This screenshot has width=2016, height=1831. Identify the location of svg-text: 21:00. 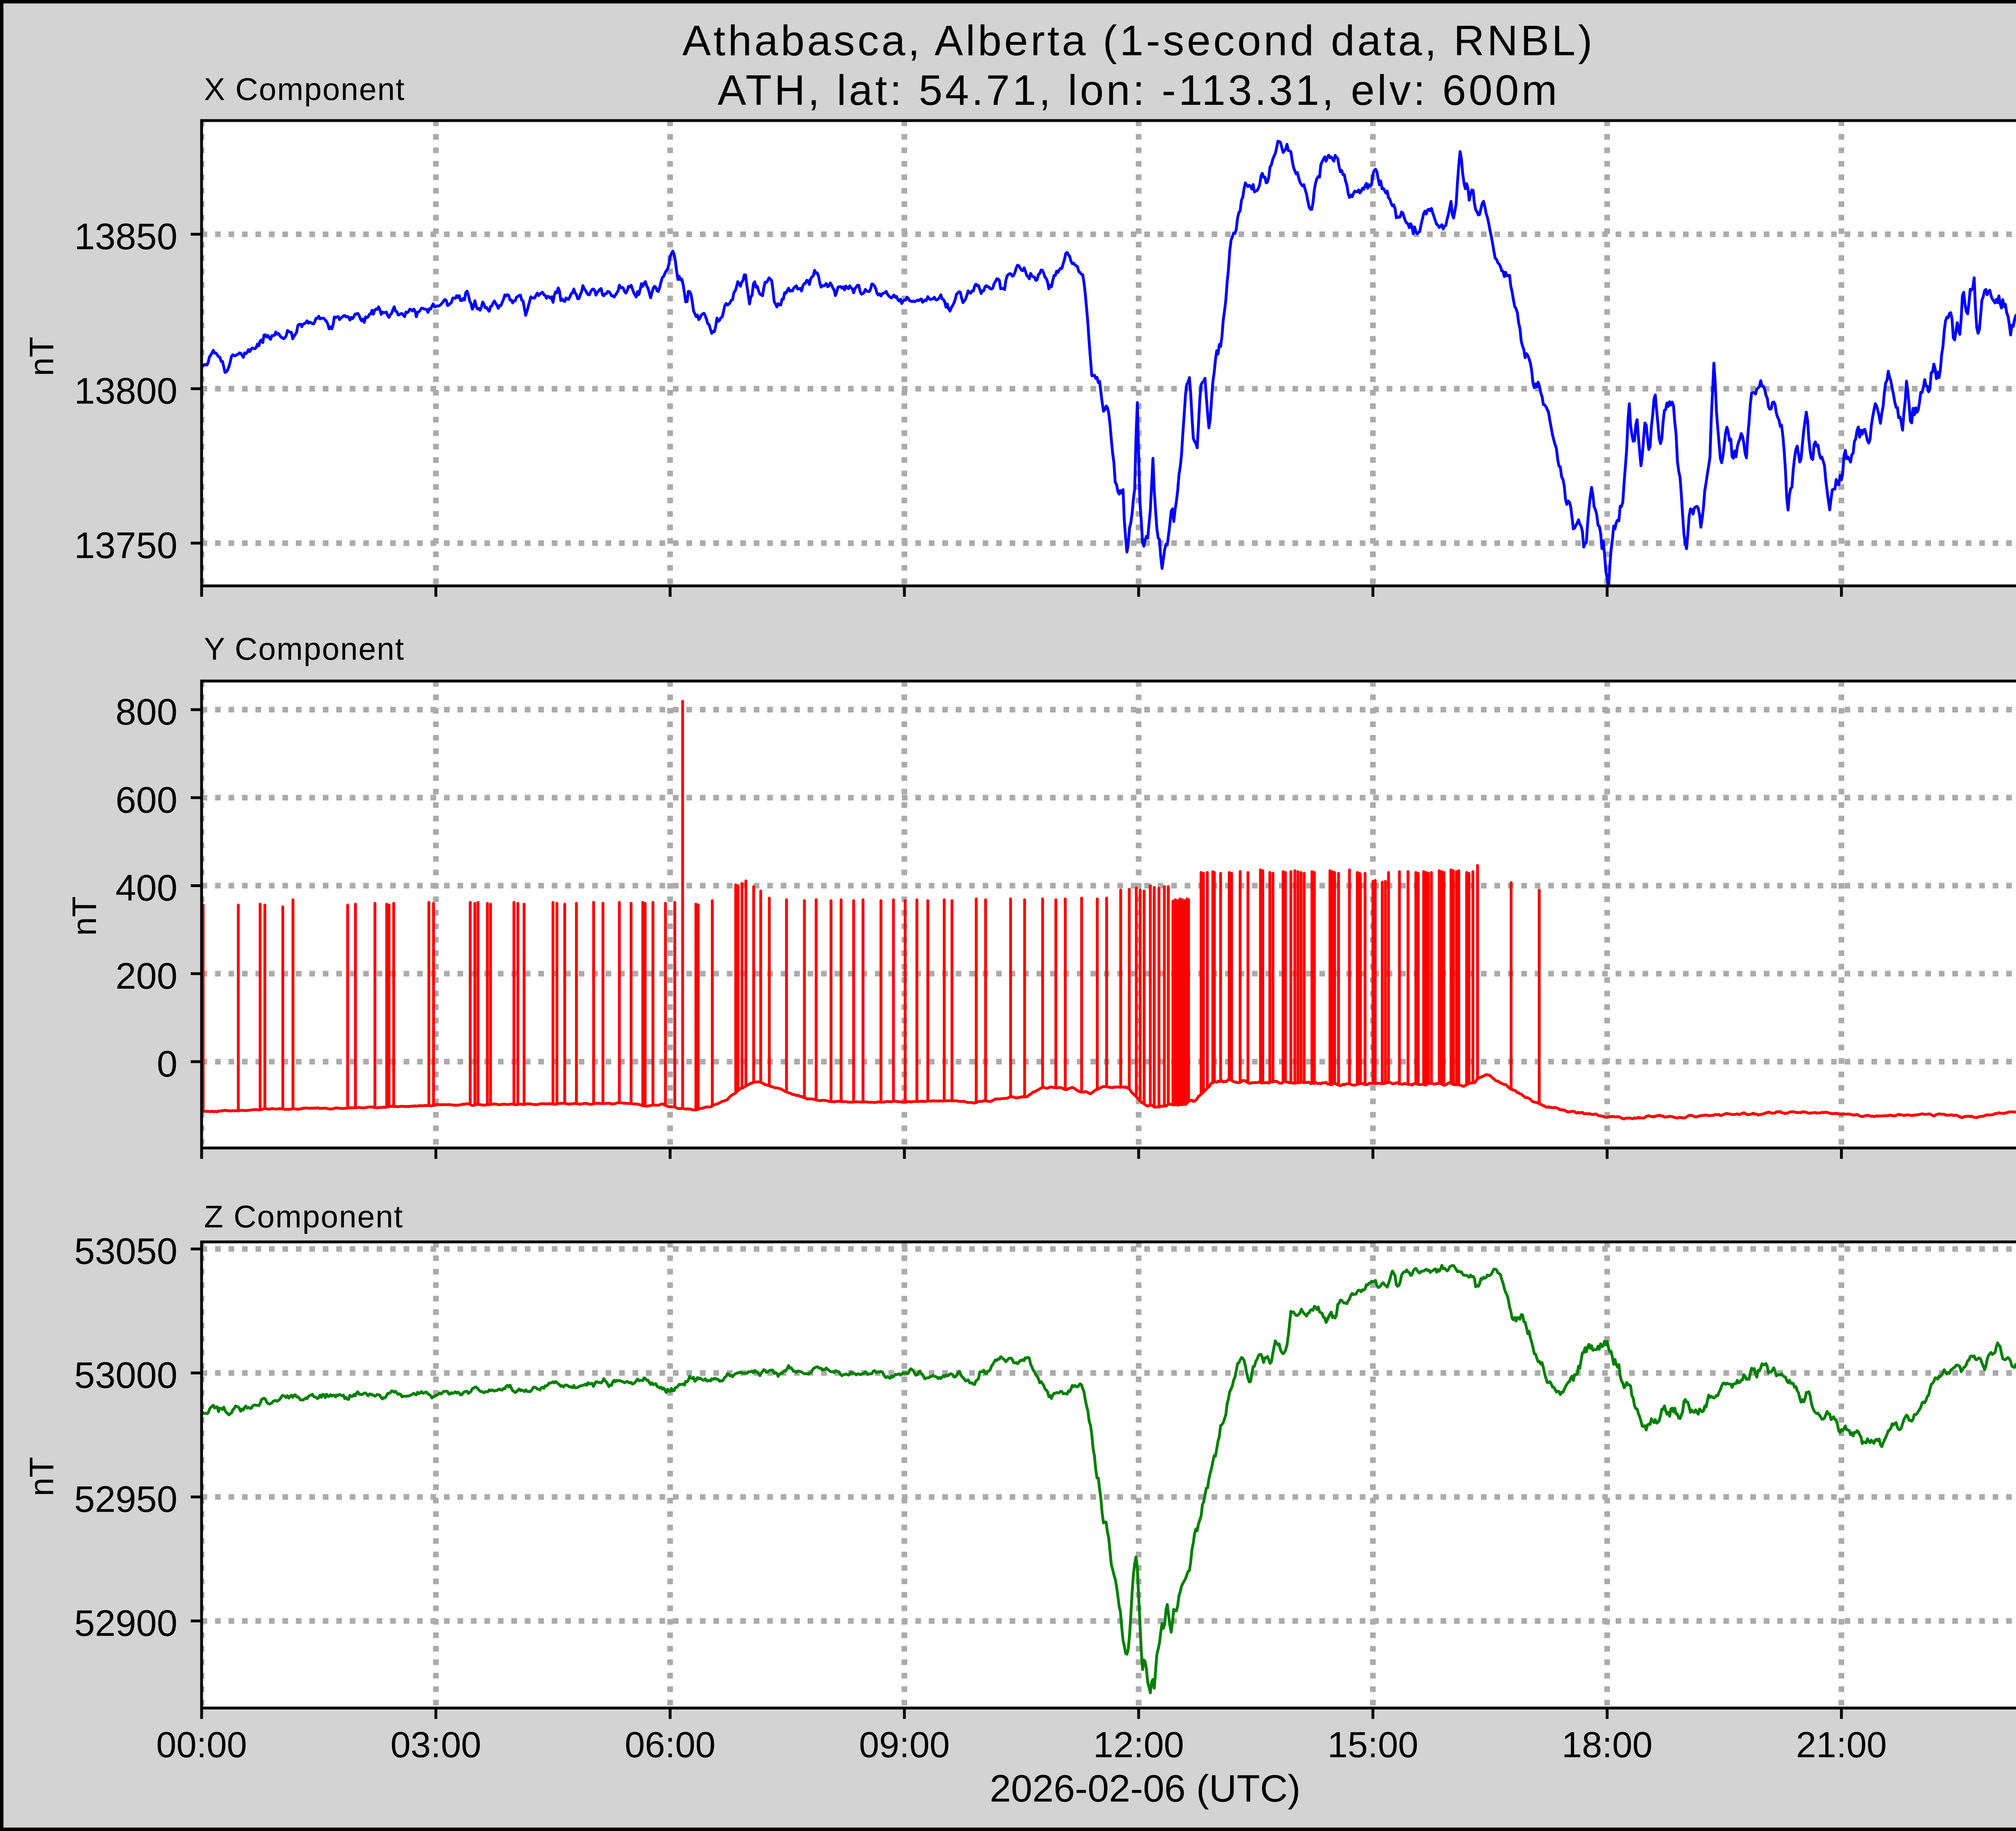
(1842, 1745).